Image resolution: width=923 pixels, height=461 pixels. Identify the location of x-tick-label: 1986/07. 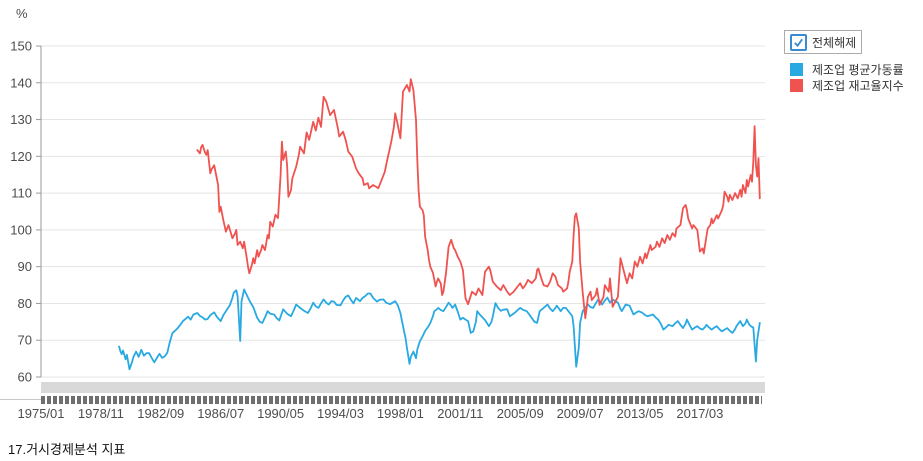
(220, 413).